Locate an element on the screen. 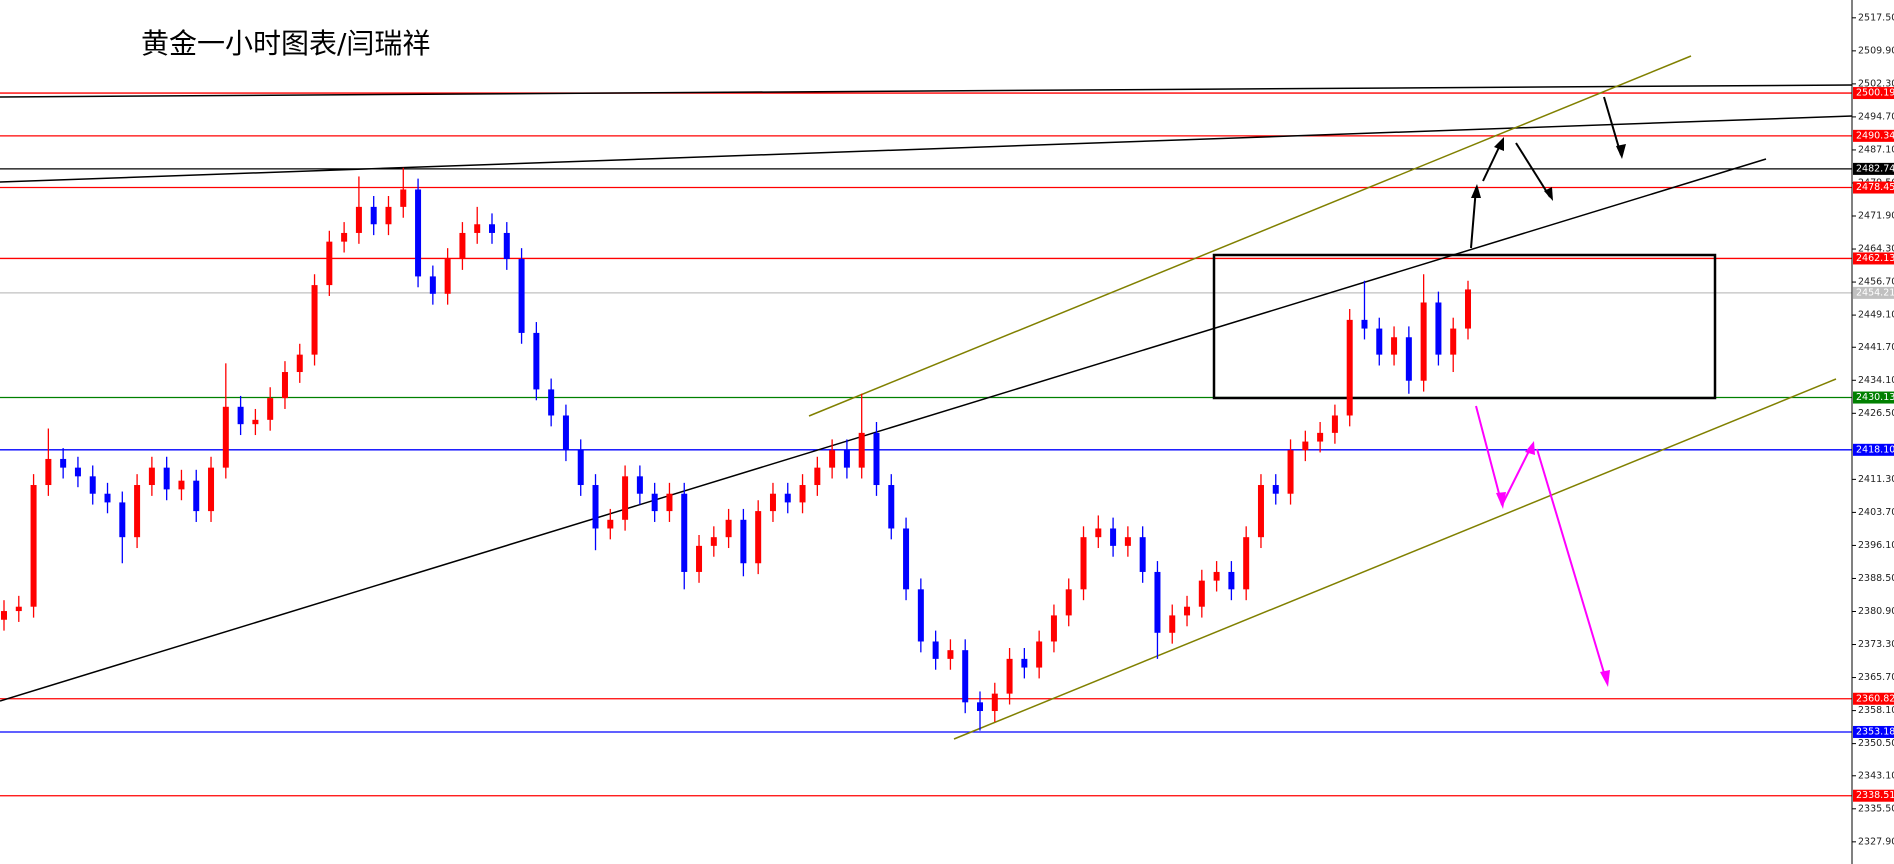  black-arrow-heads is located at coordinates (1548, 169).